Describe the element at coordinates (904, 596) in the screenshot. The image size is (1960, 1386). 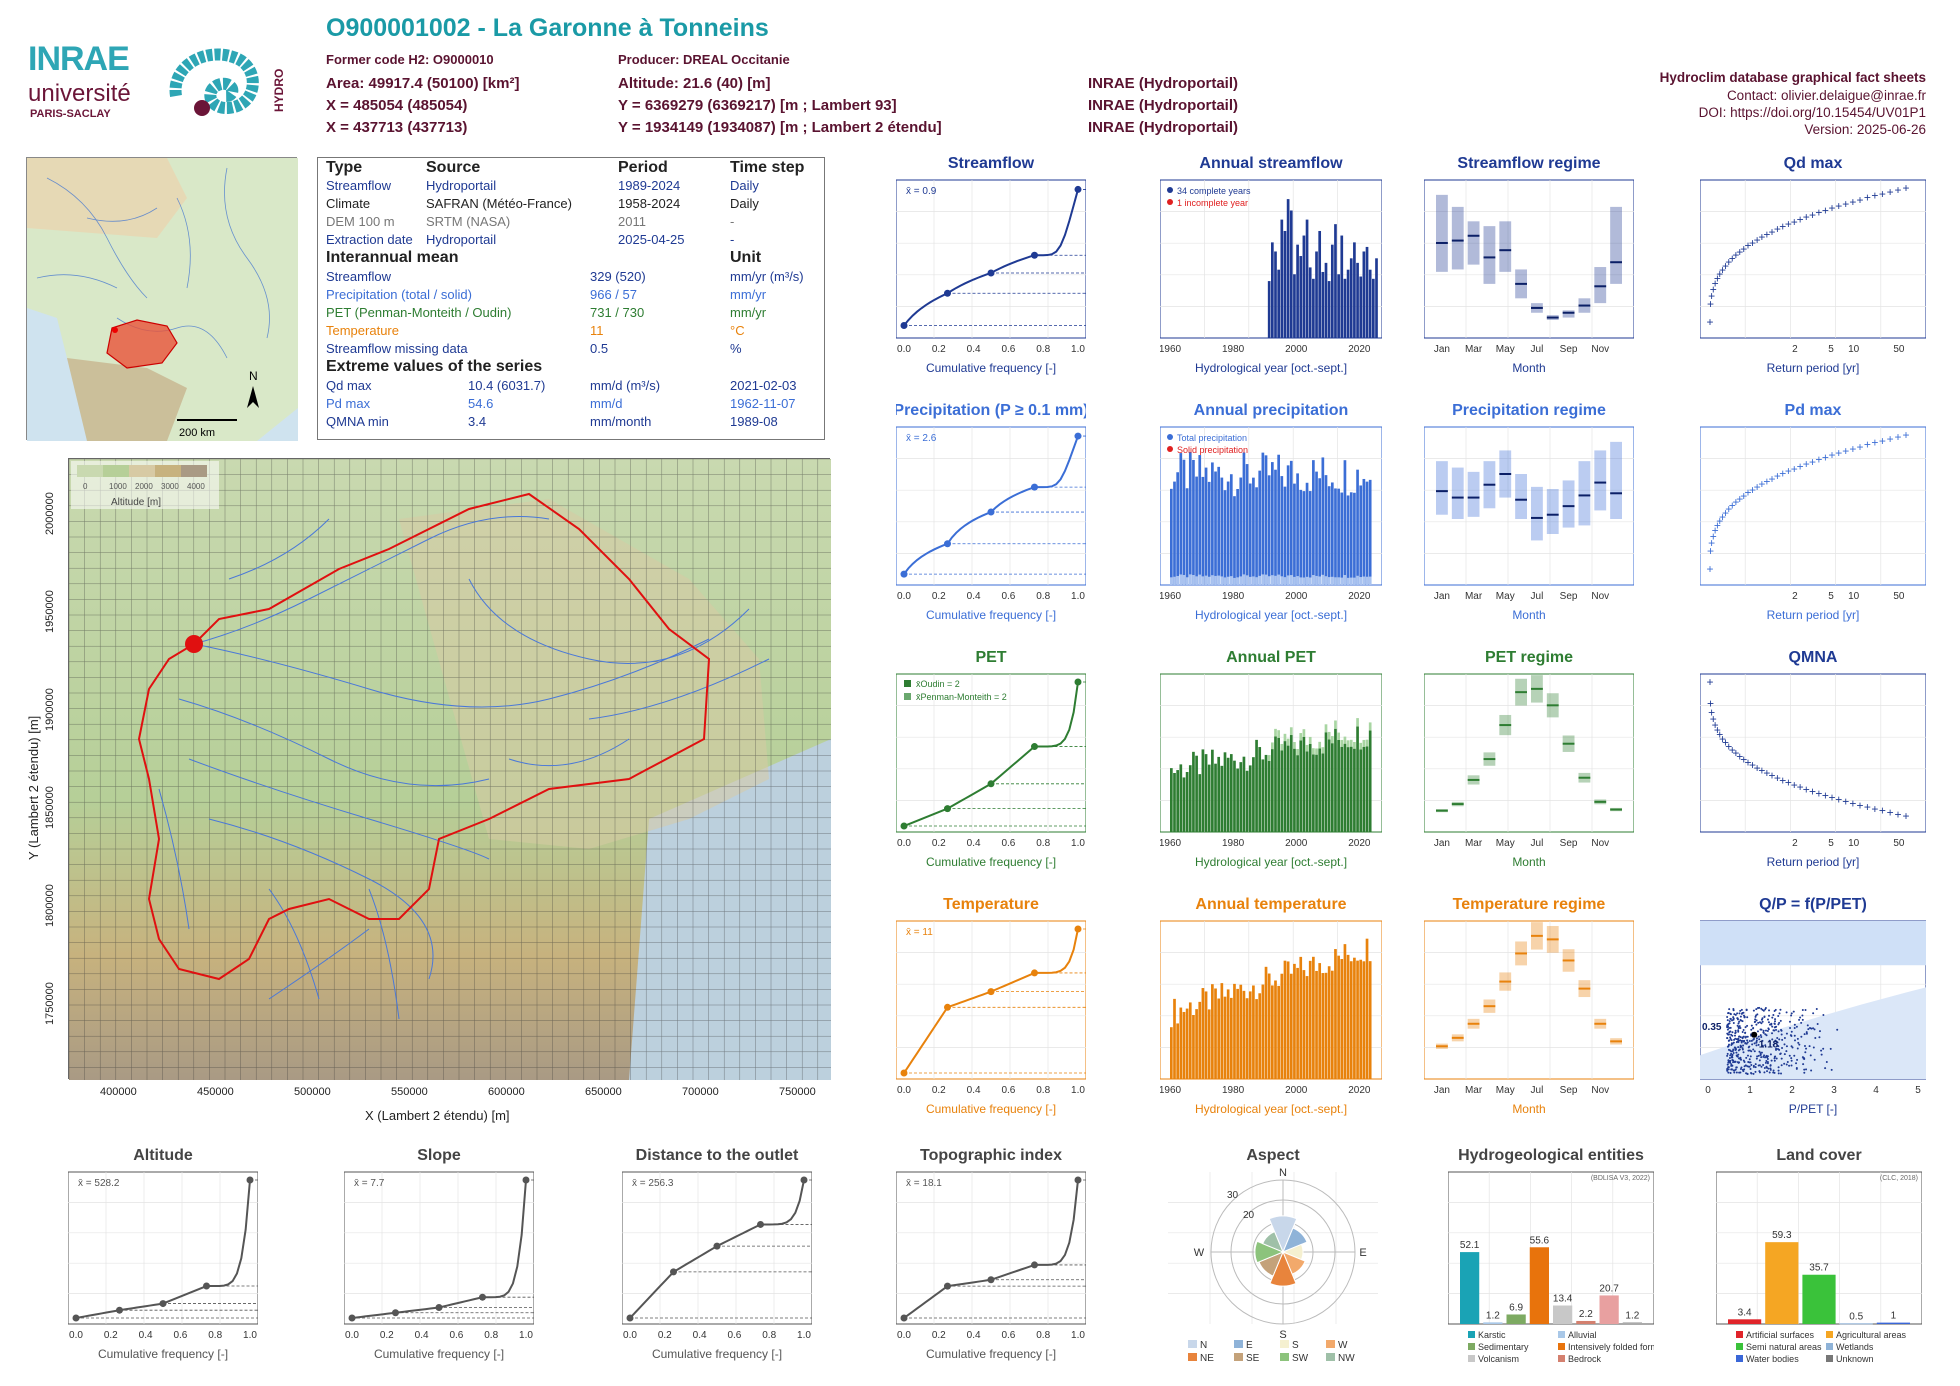
I see `x-tick: 0.0` at that location.